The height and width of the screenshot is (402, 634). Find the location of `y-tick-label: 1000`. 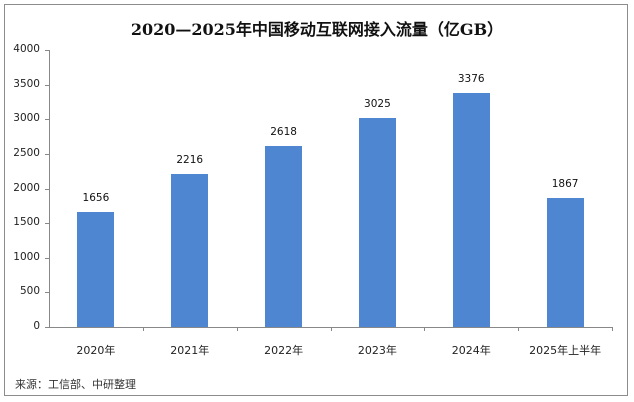

y-tick-label: 1000 is located at coordinates (26, 256).